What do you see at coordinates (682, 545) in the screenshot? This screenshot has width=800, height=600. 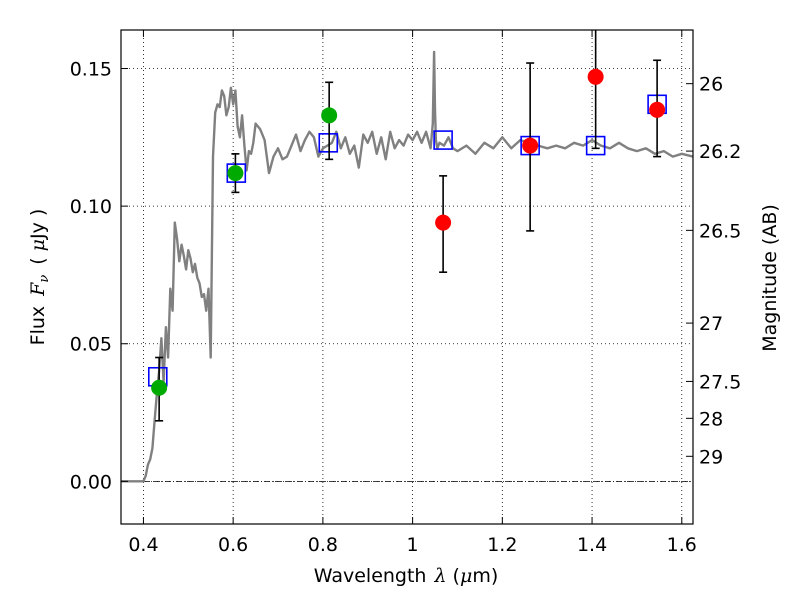 I see `x-tick-label: 1.6` at bounding box center [682, 545].